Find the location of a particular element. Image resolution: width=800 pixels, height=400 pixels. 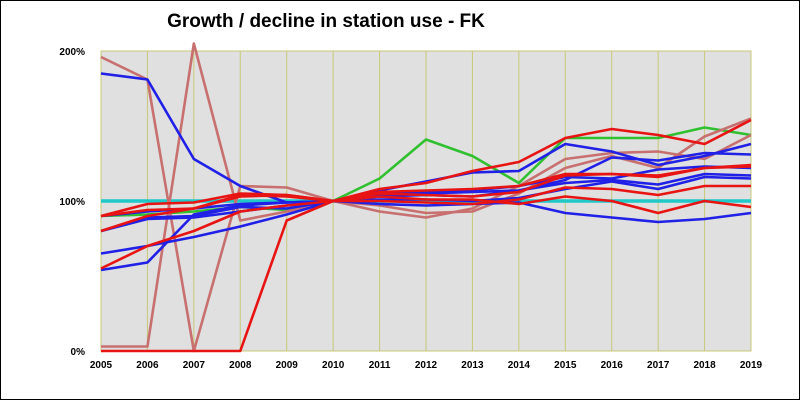

x-tick-label: 2013 is located at coordinates (472, 365).